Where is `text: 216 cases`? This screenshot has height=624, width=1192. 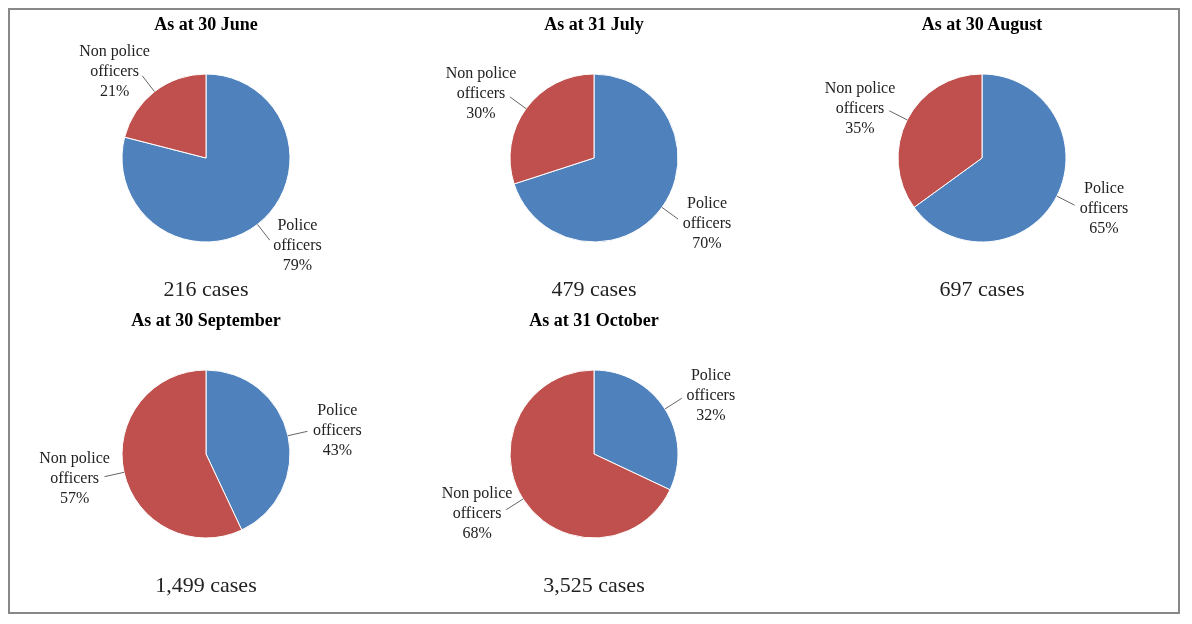
text: 216 cases is located at coordinates (206, 289).